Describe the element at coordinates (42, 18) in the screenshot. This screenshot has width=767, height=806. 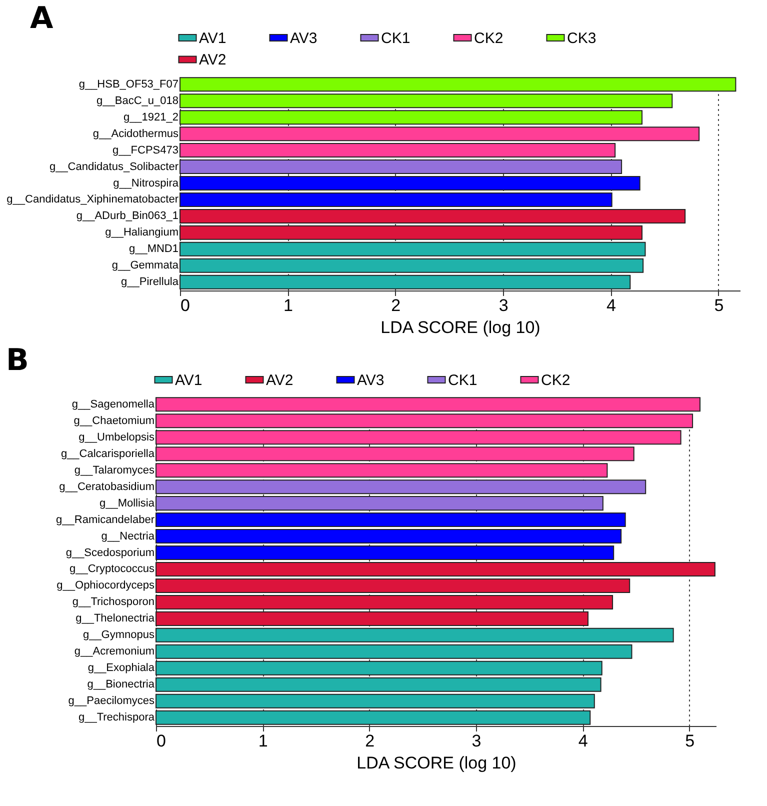
I see `chart-title: A` at that location.